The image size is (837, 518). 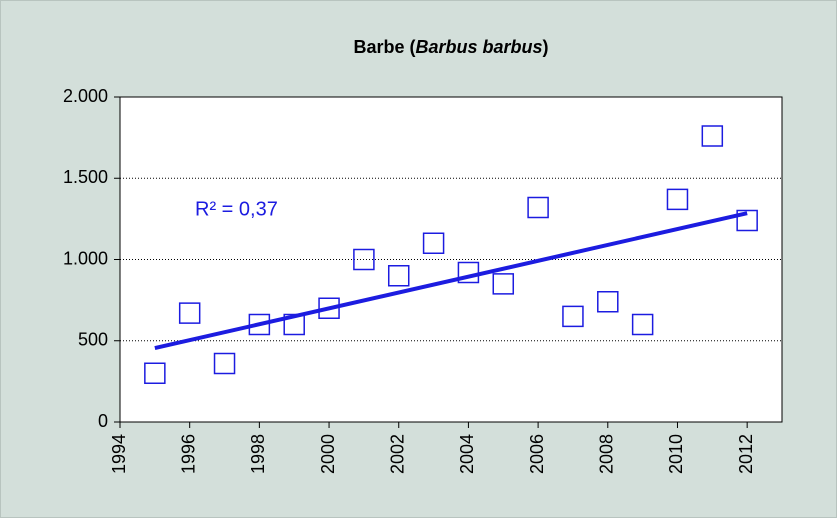 I want to click on y-tick-label: 1.000, so click(x=85, y=258).